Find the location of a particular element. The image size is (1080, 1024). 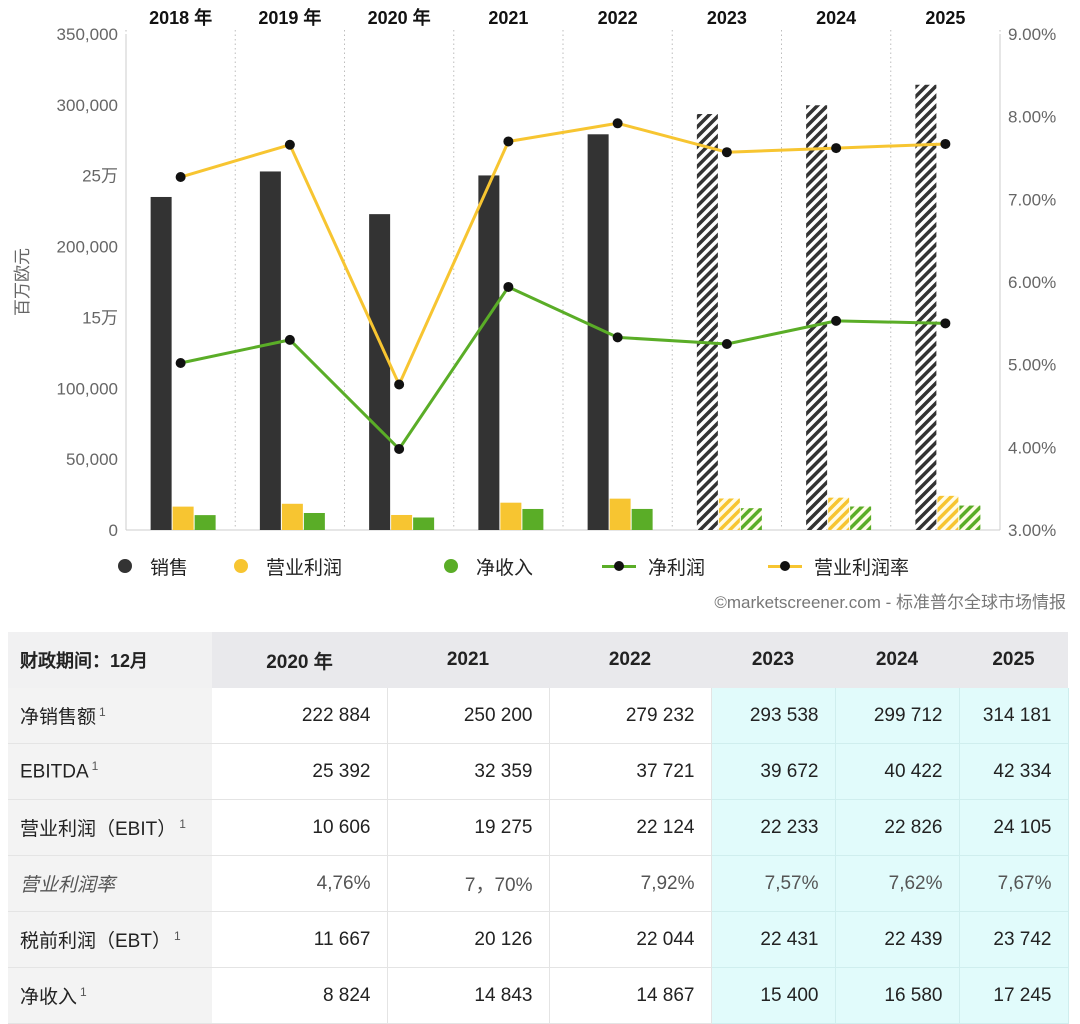

fiscal-period-header: 财政期间：12月 is located at coordinates (110, 660).